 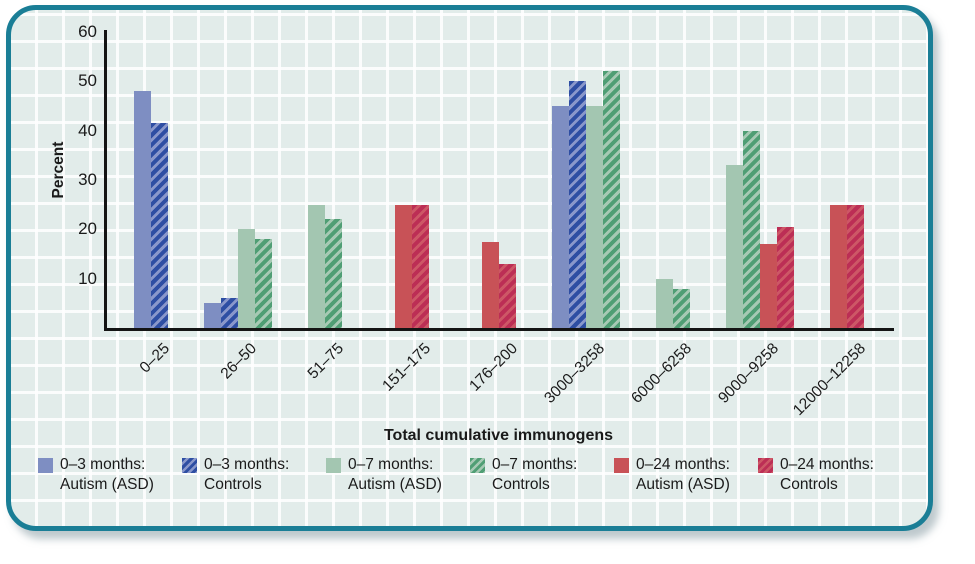 What do you see at coordinates (748, 373) in the screenshot?
I see `x-tick-label: 9000–9258` at bounding box center [748, 373].